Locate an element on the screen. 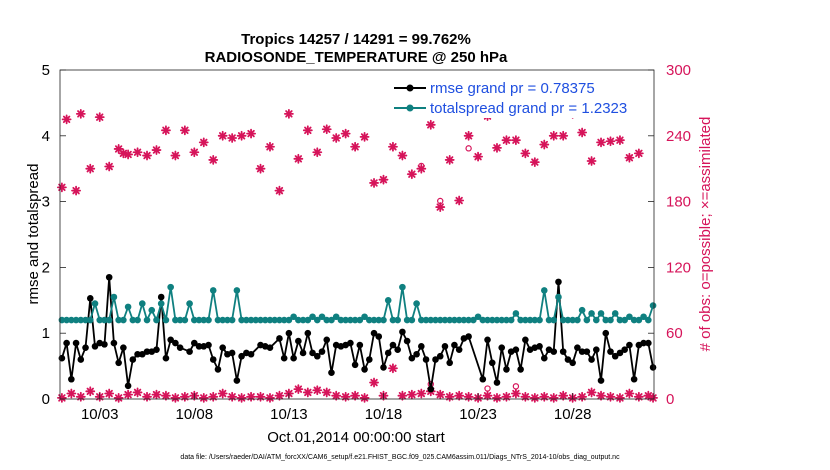 Image resolution: width=830 pixels, height=470 pixels. right-tick-label-1: 60 is located at coordinates (674, 333).